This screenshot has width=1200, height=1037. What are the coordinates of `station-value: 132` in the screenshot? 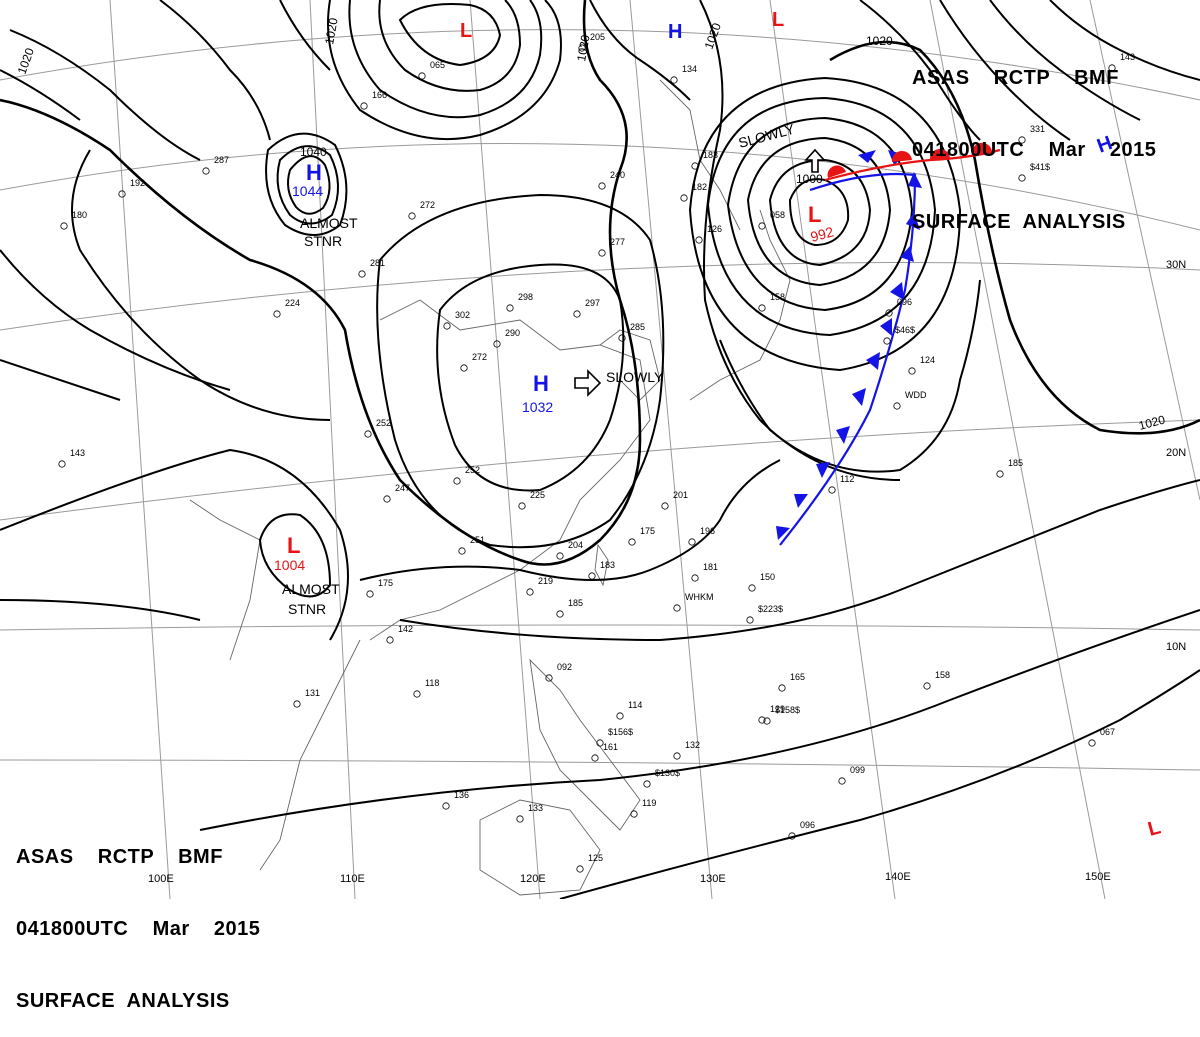 It's located at (692, 745).